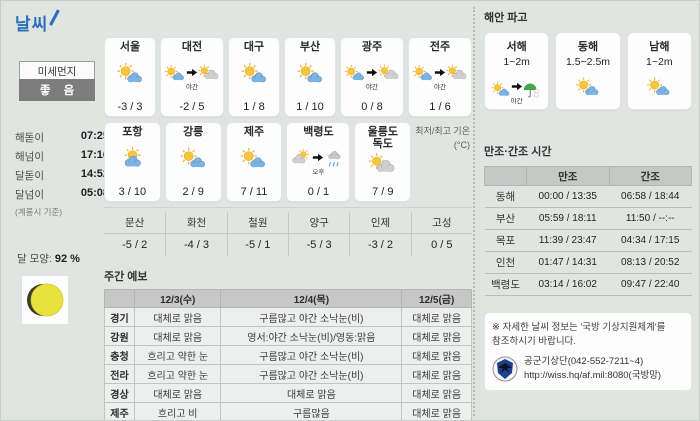  Describe the element at coordinates (533, 93) in the screenshot. I see `umbrella-rain-icon` at that location.